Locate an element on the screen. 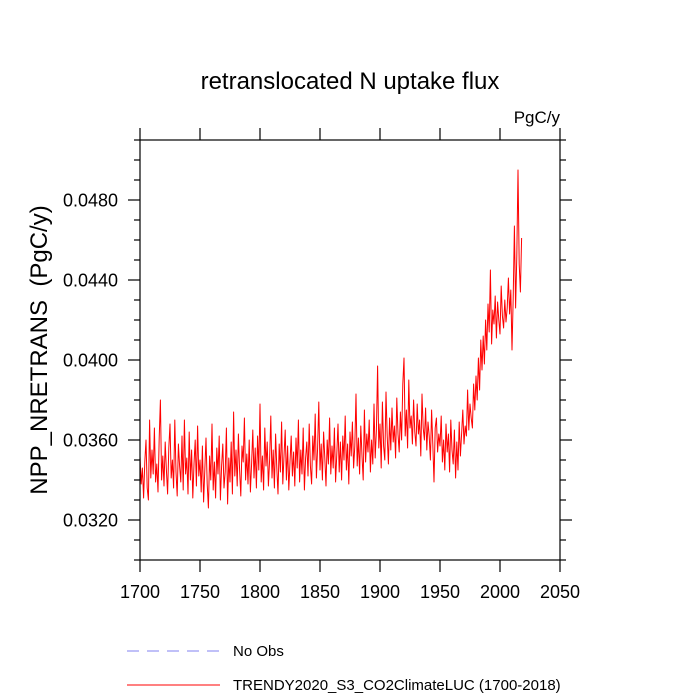  legend-label-trendy: TRENDY2020_S3_CO2ClimateLUC (1700-2018) is located at coordinates (397, 685).